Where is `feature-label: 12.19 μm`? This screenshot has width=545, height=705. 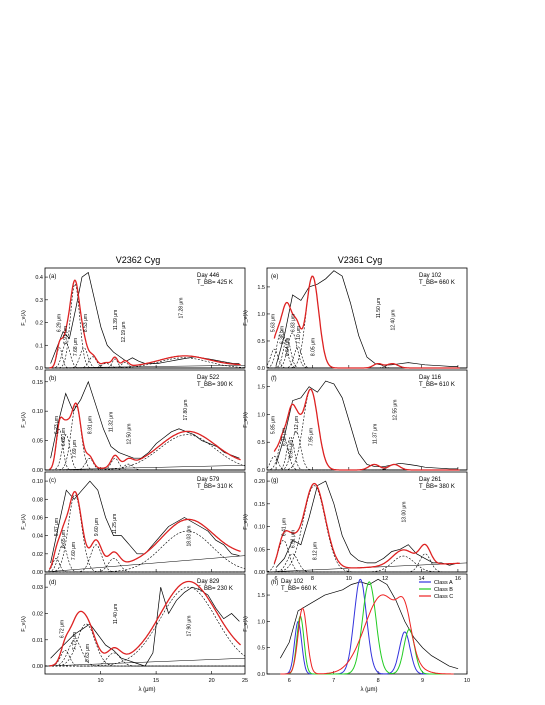 feature-label: 12.19 μm is located at coordinates (124, 332).